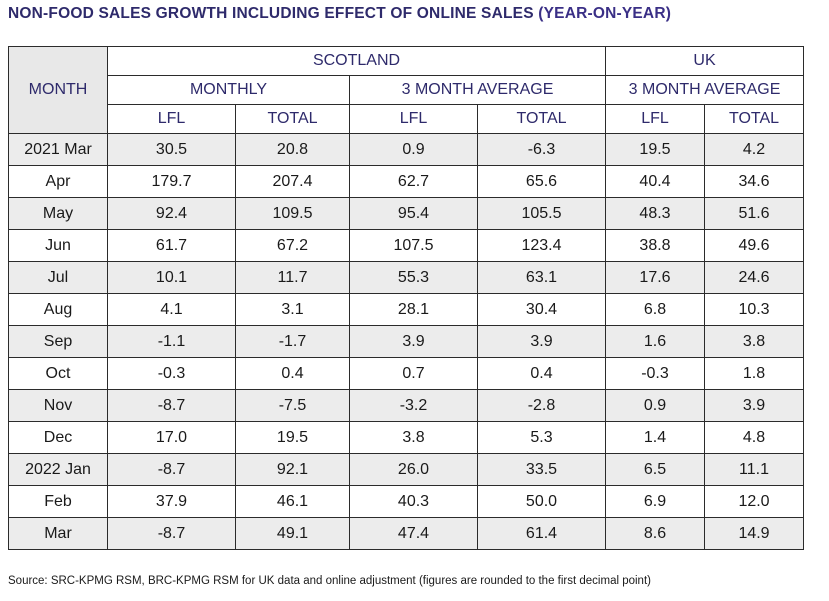 The image size is (829, 601). I want to click on value-cell: 24.6, so click(754, 277).